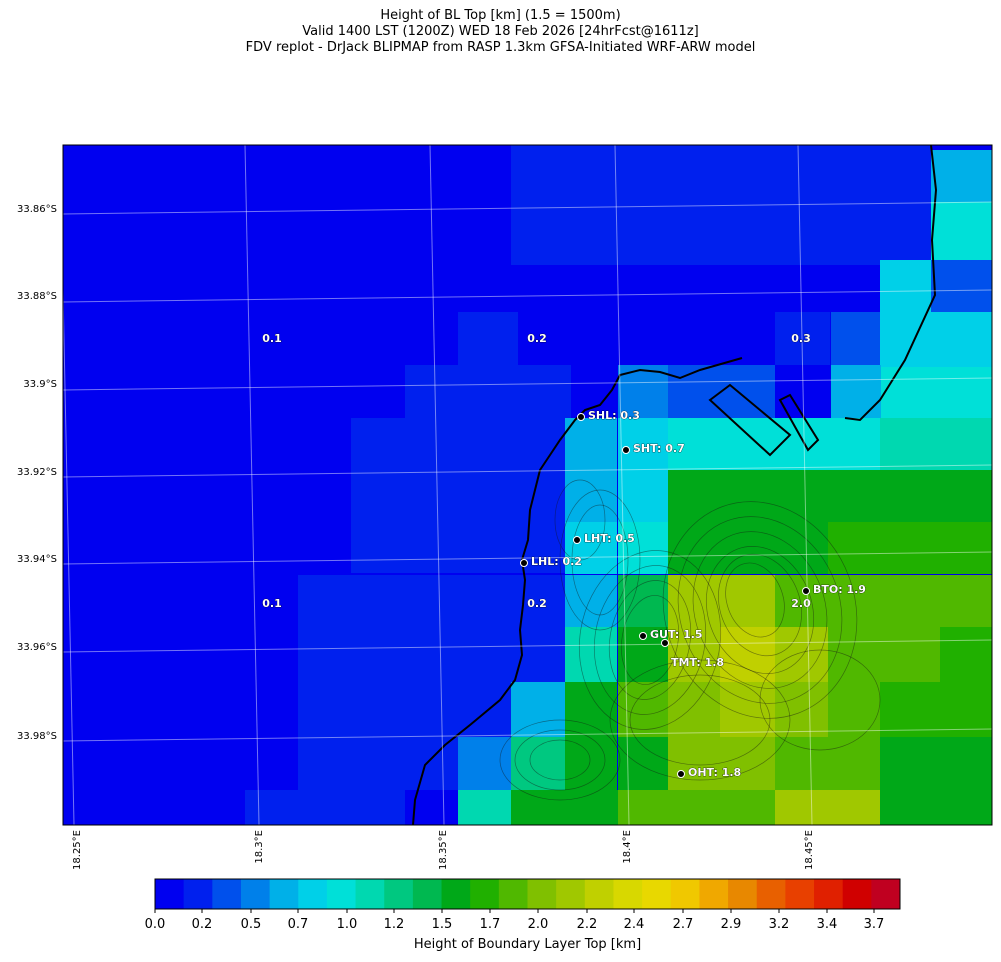  I want to click on station-label: TMT: 1.8, so click(697, 662).